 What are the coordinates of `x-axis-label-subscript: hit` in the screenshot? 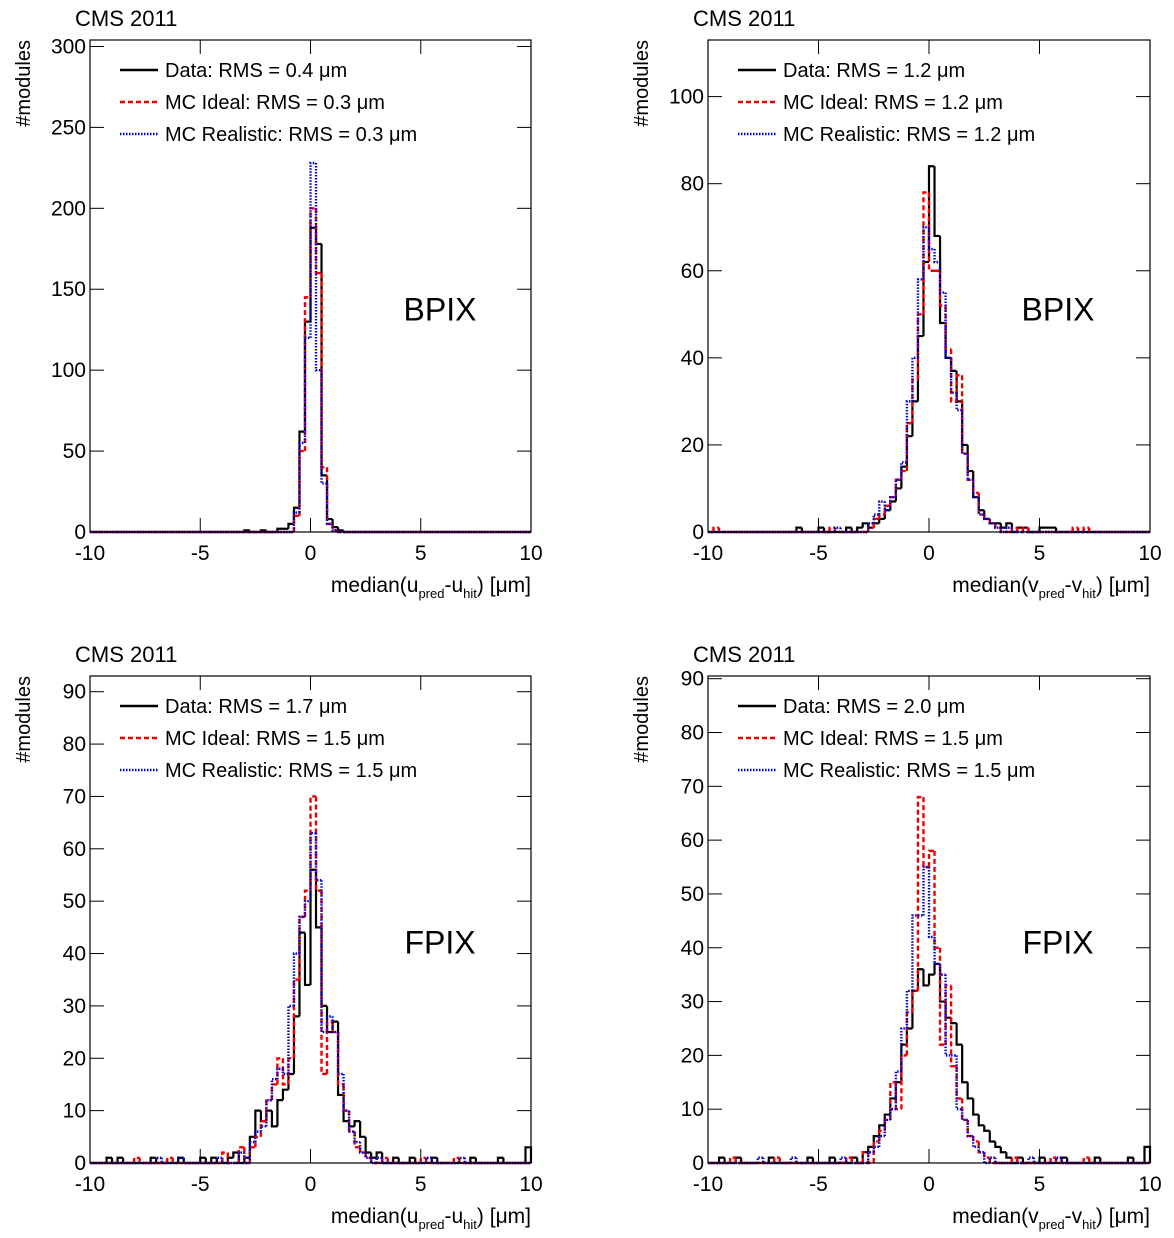 It's located at (470, 593).